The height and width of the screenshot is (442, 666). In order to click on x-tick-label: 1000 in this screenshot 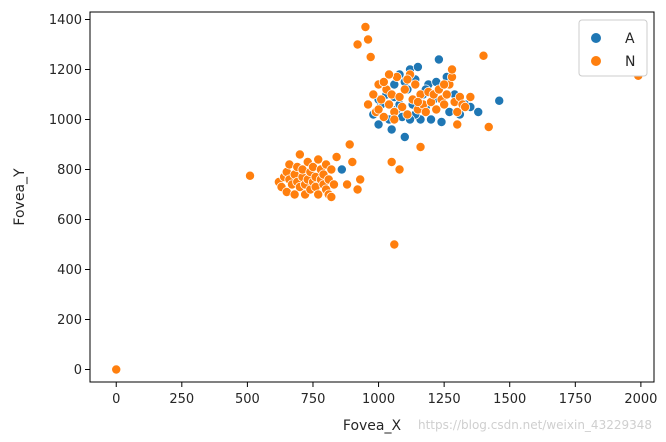, I will do `click(378, 399)`.